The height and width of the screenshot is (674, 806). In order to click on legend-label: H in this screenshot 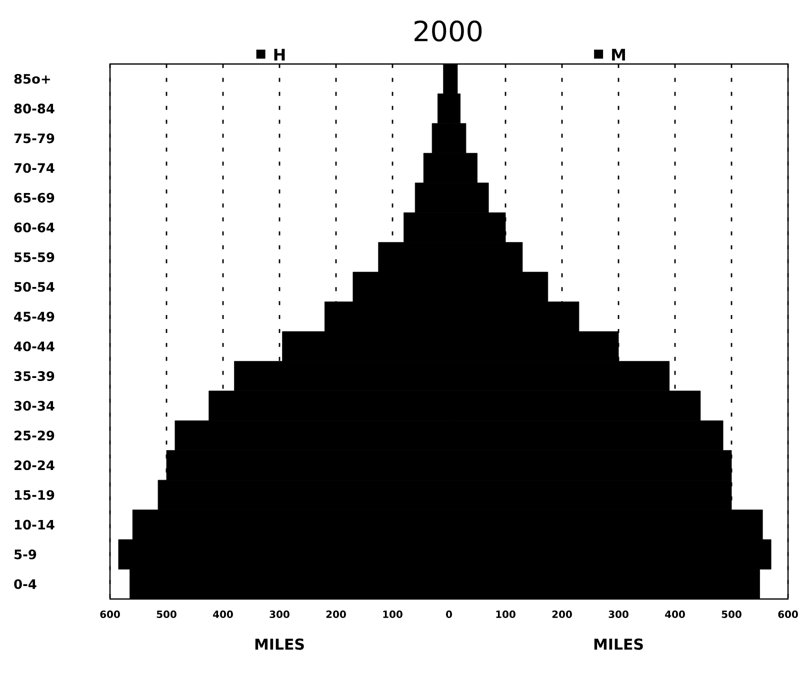, I will do `click(279, 54)`.